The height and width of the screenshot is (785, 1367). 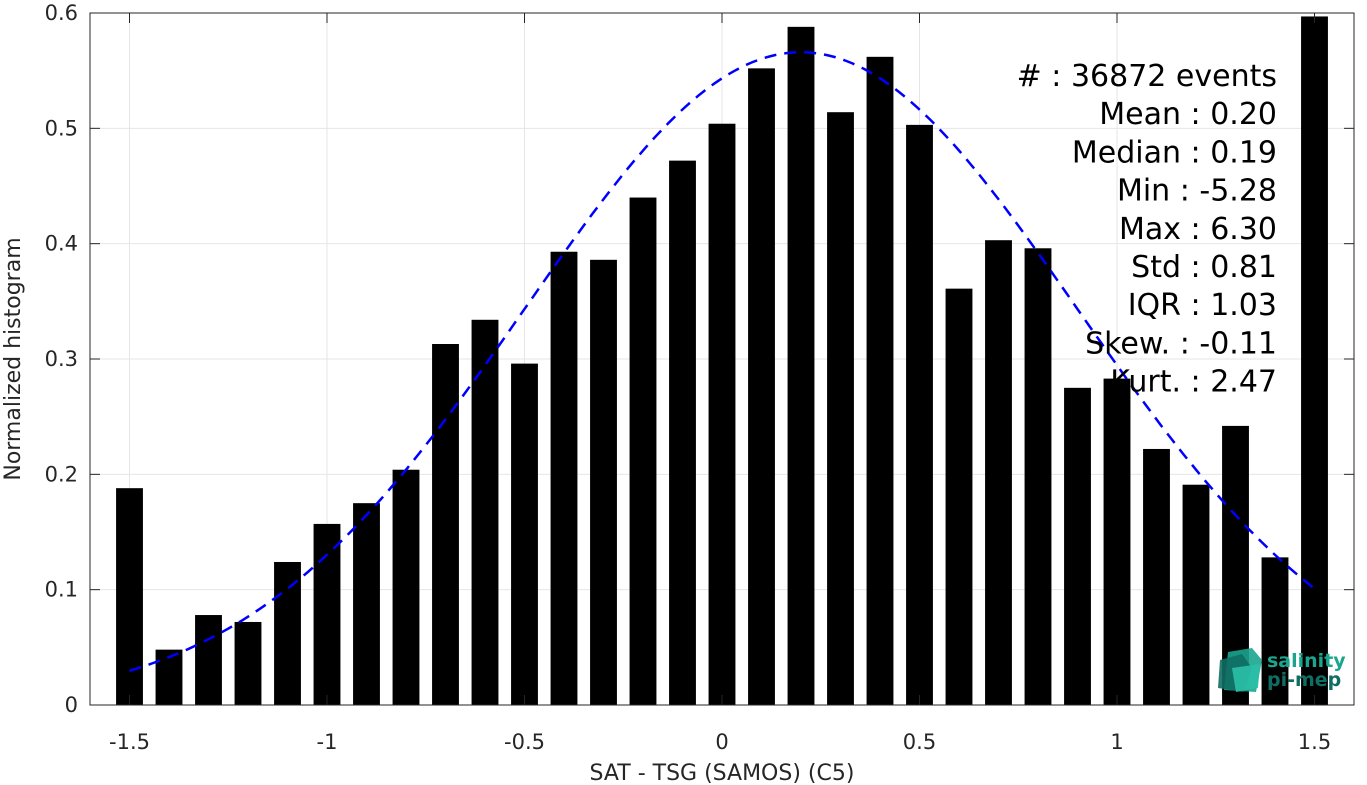 What do you see at coordinates (721, 742) in the screenshot?
I see `x-tick-label: 0` at bounding box center [721, 742].